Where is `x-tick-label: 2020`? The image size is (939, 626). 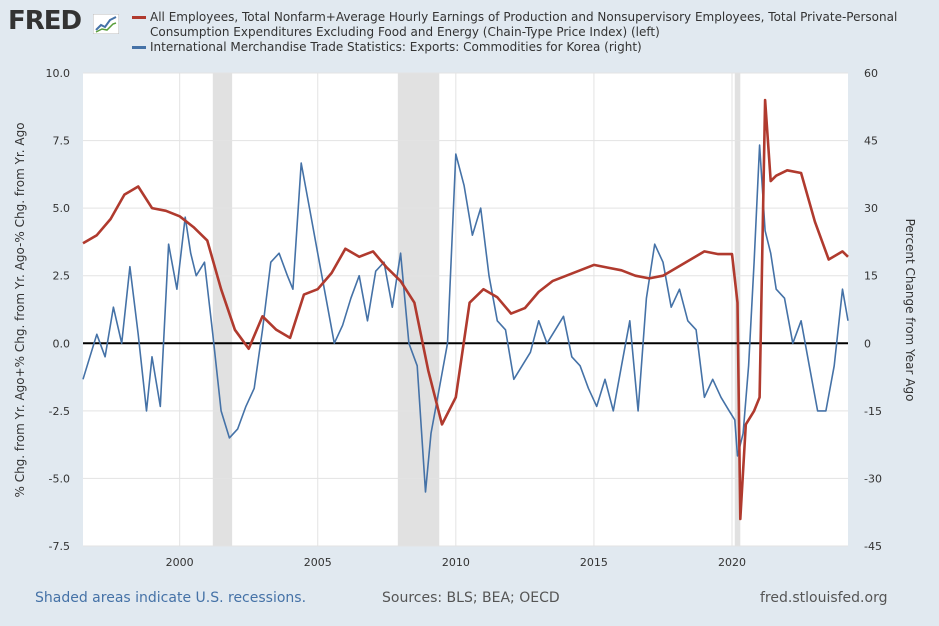
x-tick-label: 2020 is located at coordinates (732, 562).